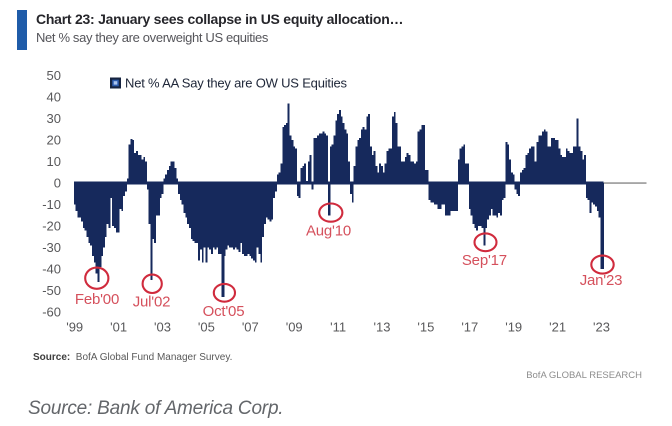 Image resolution: width=672 pixels, height=426 pixels. What do you see at coordinates (54, 139) in the screenshot?
I see `svg-text: 20` at bounding box center [54, 139].